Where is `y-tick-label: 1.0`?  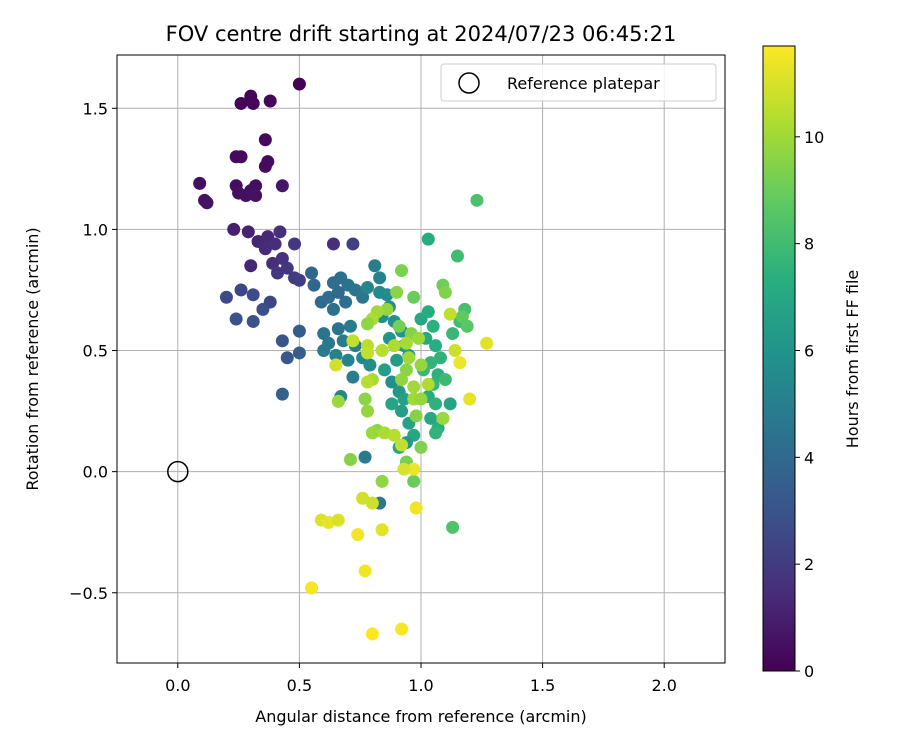 y-tick-label: 1.0 is located at coordinates (95, 229).